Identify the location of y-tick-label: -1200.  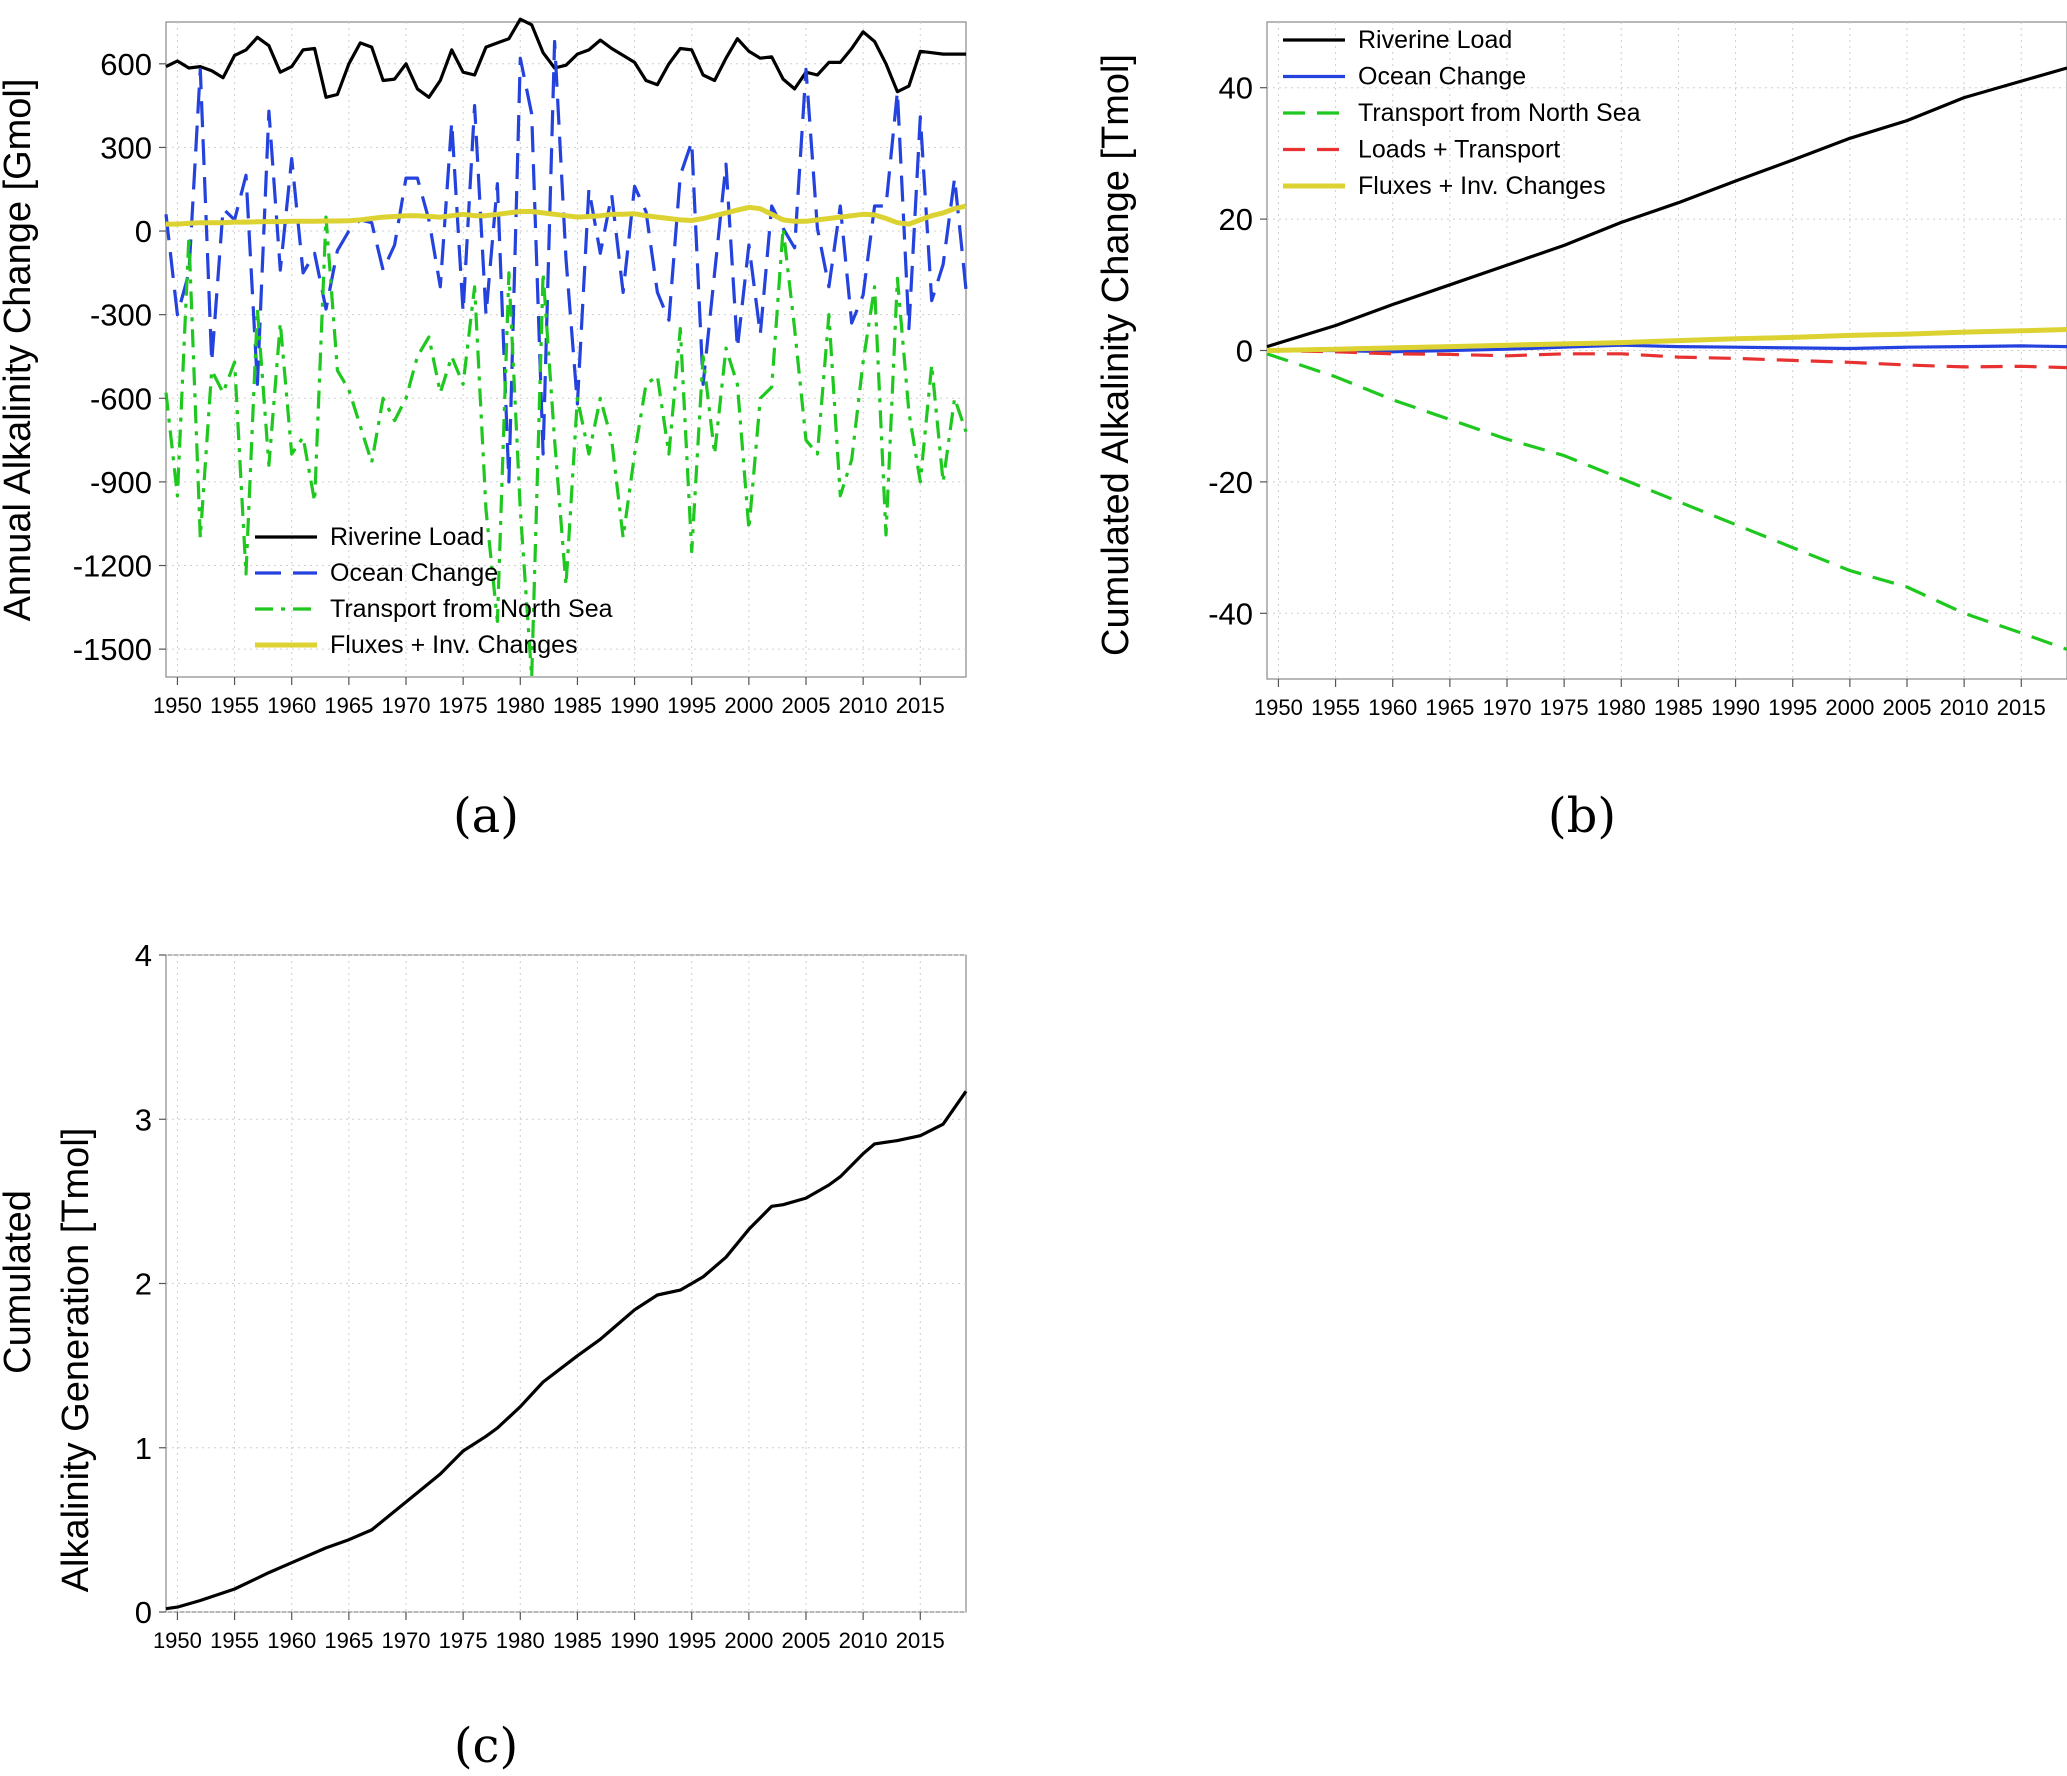
(112, 566).